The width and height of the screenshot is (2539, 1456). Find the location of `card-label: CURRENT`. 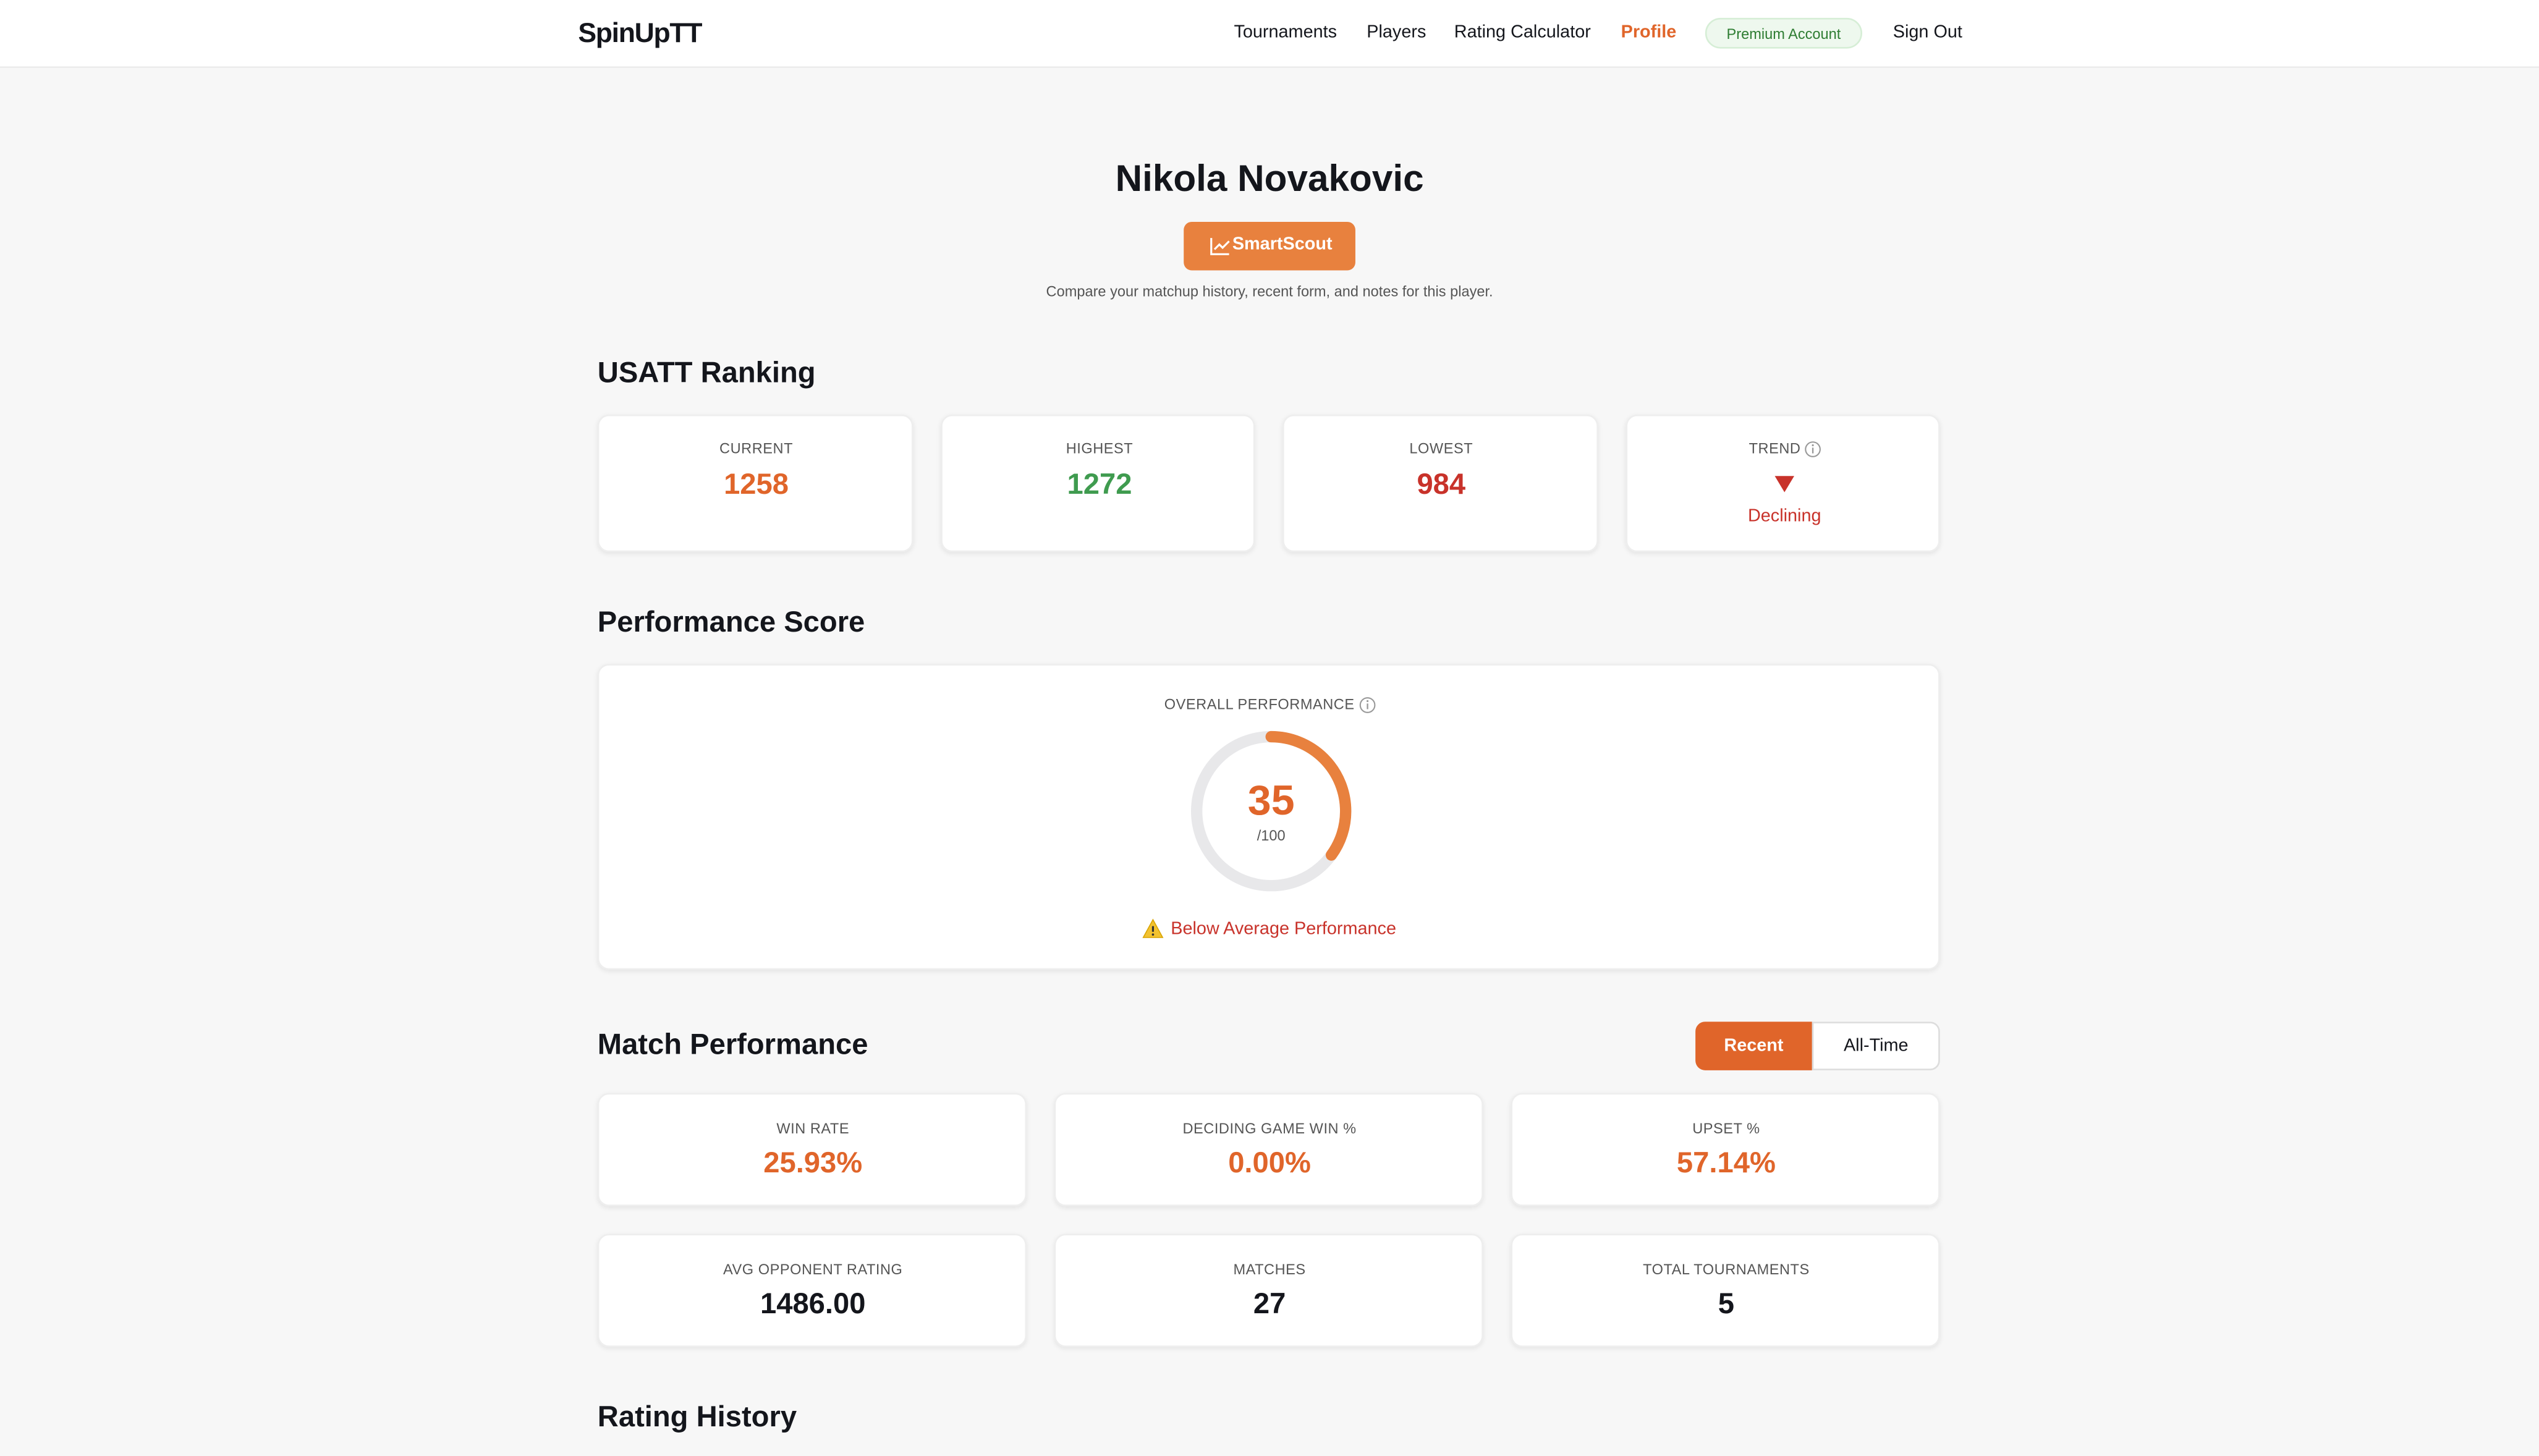

card-label: CURRENT is located at coordinates (756, 448).